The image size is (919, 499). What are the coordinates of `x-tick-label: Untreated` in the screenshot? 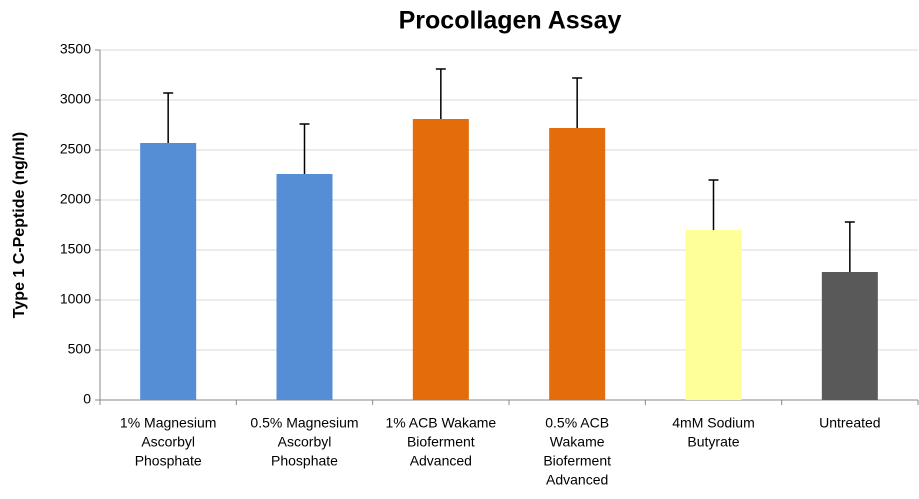 It's located at (849, 423).